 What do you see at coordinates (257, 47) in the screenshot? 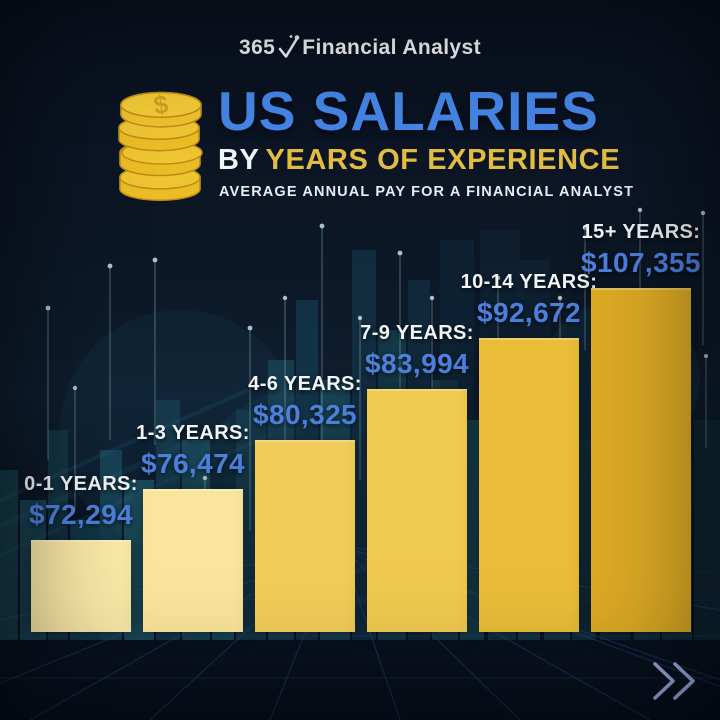
I see `brand-logo-prefix: 365` at bounding box center [257, 47].